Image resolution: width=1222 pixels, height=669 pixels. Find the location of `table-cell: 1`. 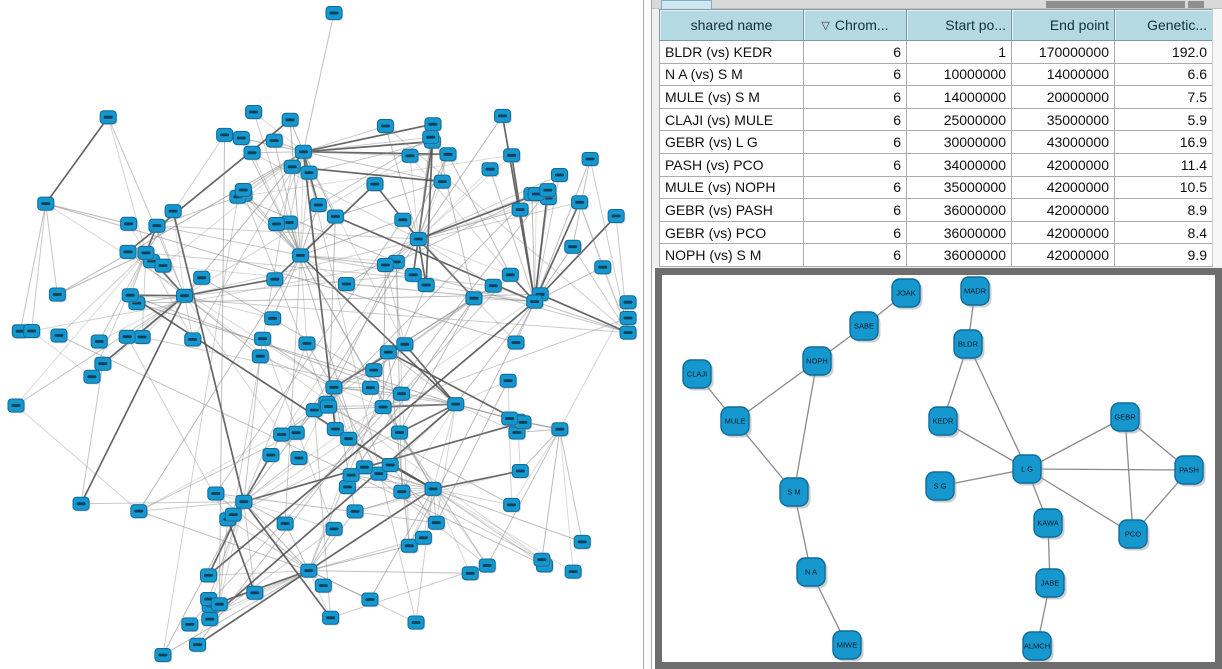

table-cell: 1 is located at coordinates (959, 52).